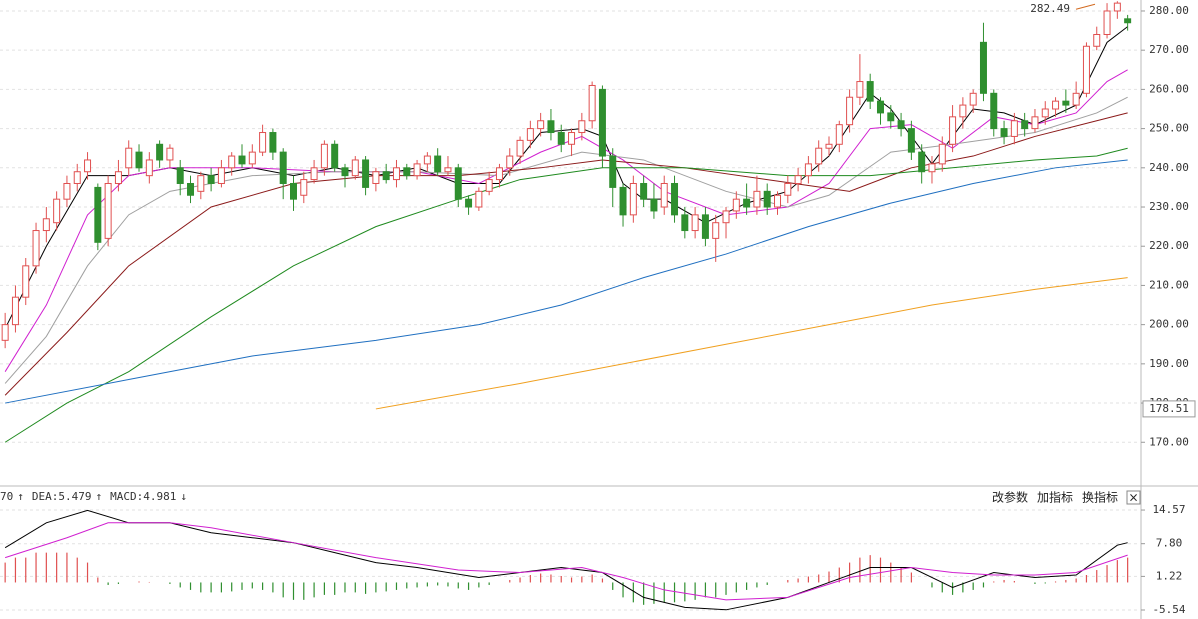  What do you see at coordinates (1169, 88) in the screenshot?
I see `y-tick-label: 260.00` at bounding box center [1169, 88].